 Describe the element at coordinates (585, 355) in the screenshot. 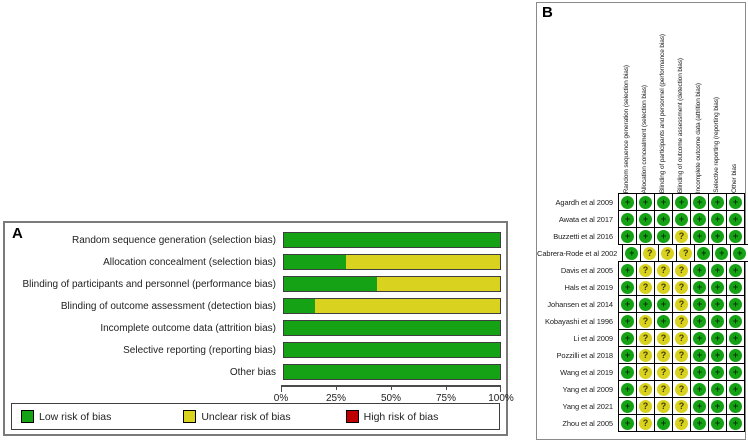

I see `study-label: Pozzilli et al 2018` at that location.